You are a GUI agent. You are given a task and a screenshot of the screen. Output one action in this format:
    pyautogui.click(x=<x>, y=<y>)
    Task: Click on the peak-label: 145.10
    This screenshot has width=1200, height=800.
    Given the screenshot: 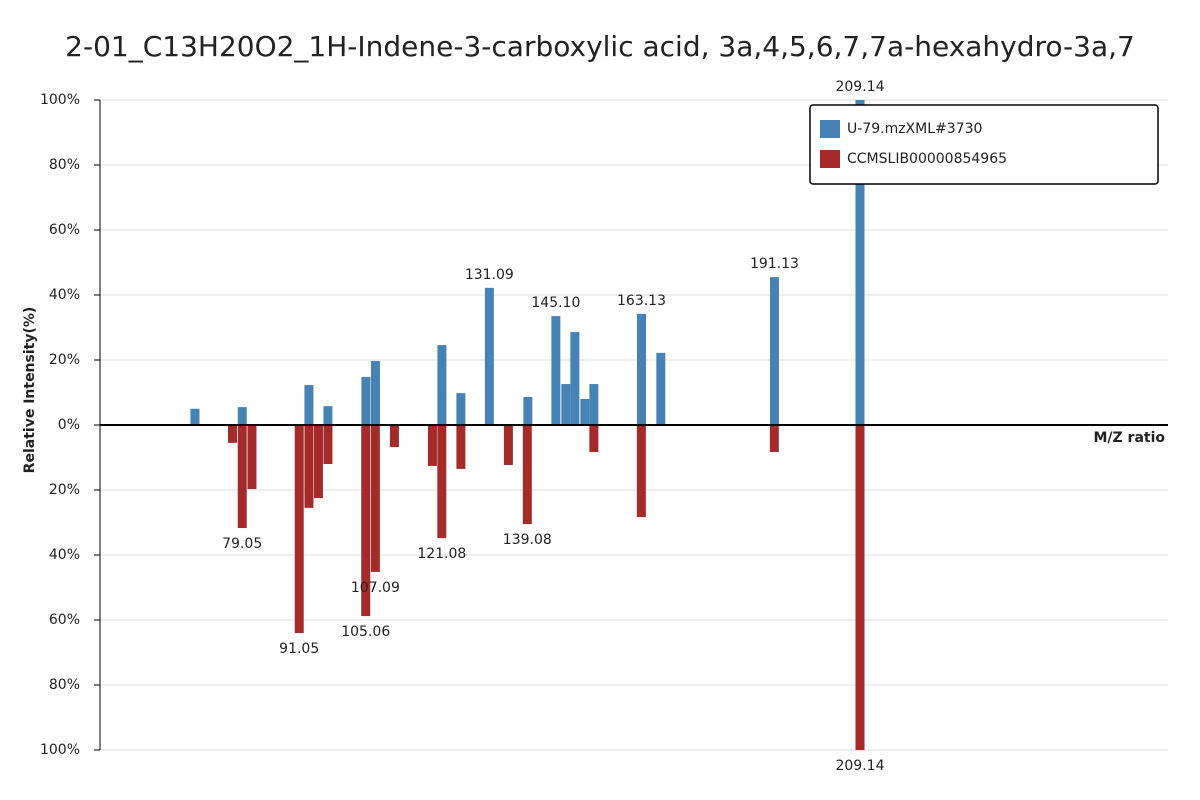 What is the action you would take?
    pyautogui.click(x=555, y=303)
    